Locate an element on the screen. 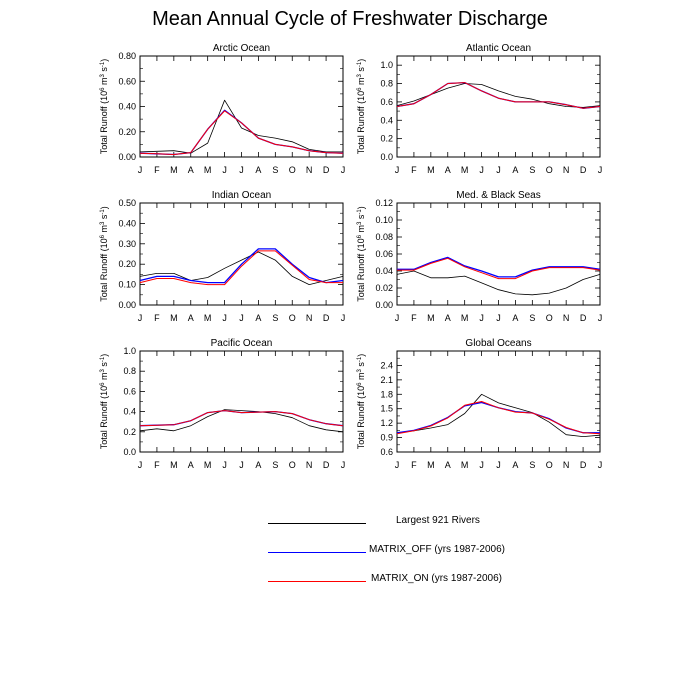 The height and width of the screenshot is (700, 700). y-tick-label: 0.50 is located at coordinates (127, 203).